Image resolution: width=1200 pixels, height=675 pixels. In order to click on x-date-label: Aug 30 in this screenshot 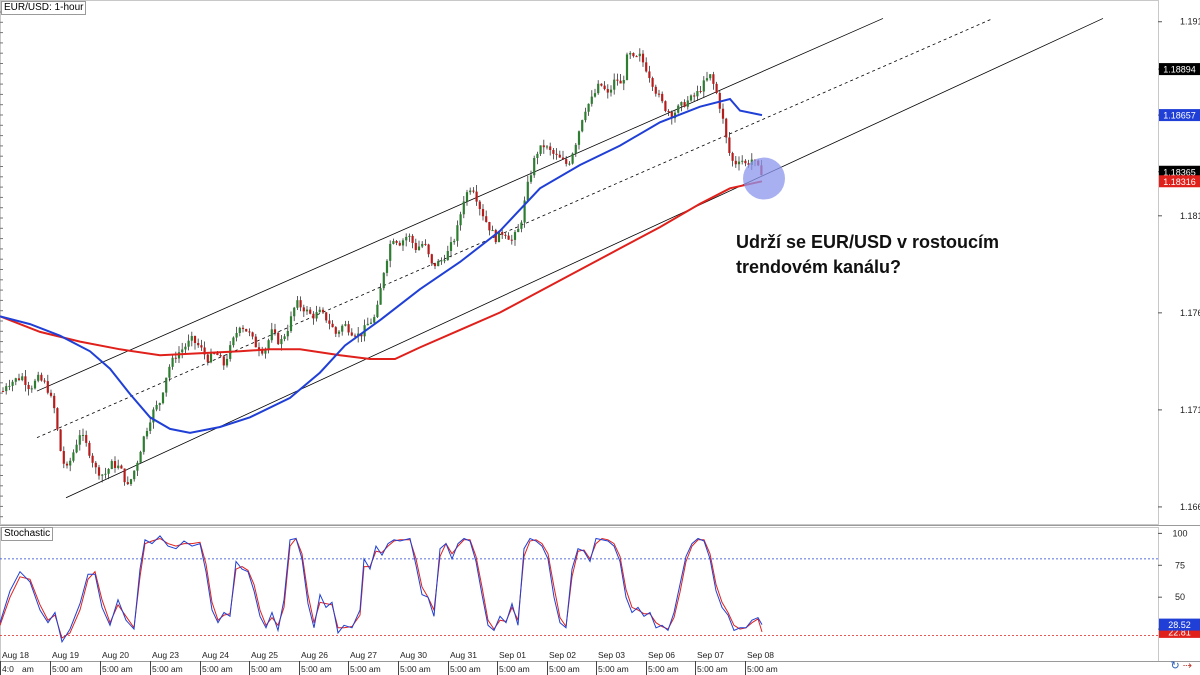, I will do `click(413, 655)`.